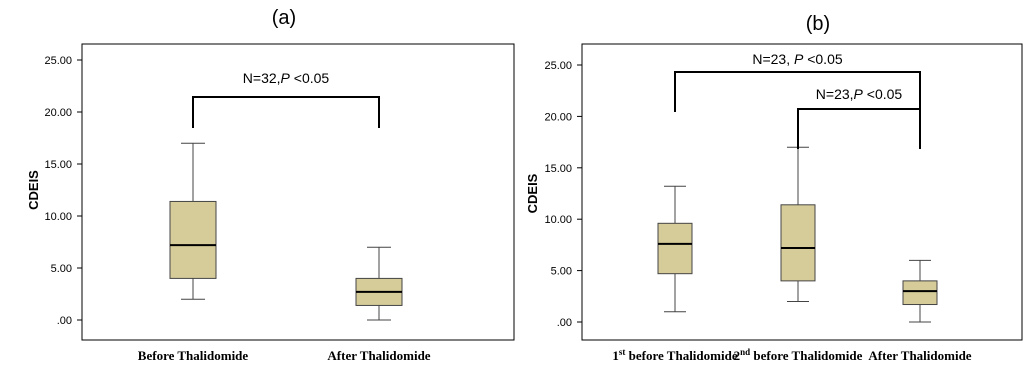 Image resolution: width=1028 pixels, height=369 pixels. I want to click on x-category-label: 2nd before Thalidomide, so click(798, 355).